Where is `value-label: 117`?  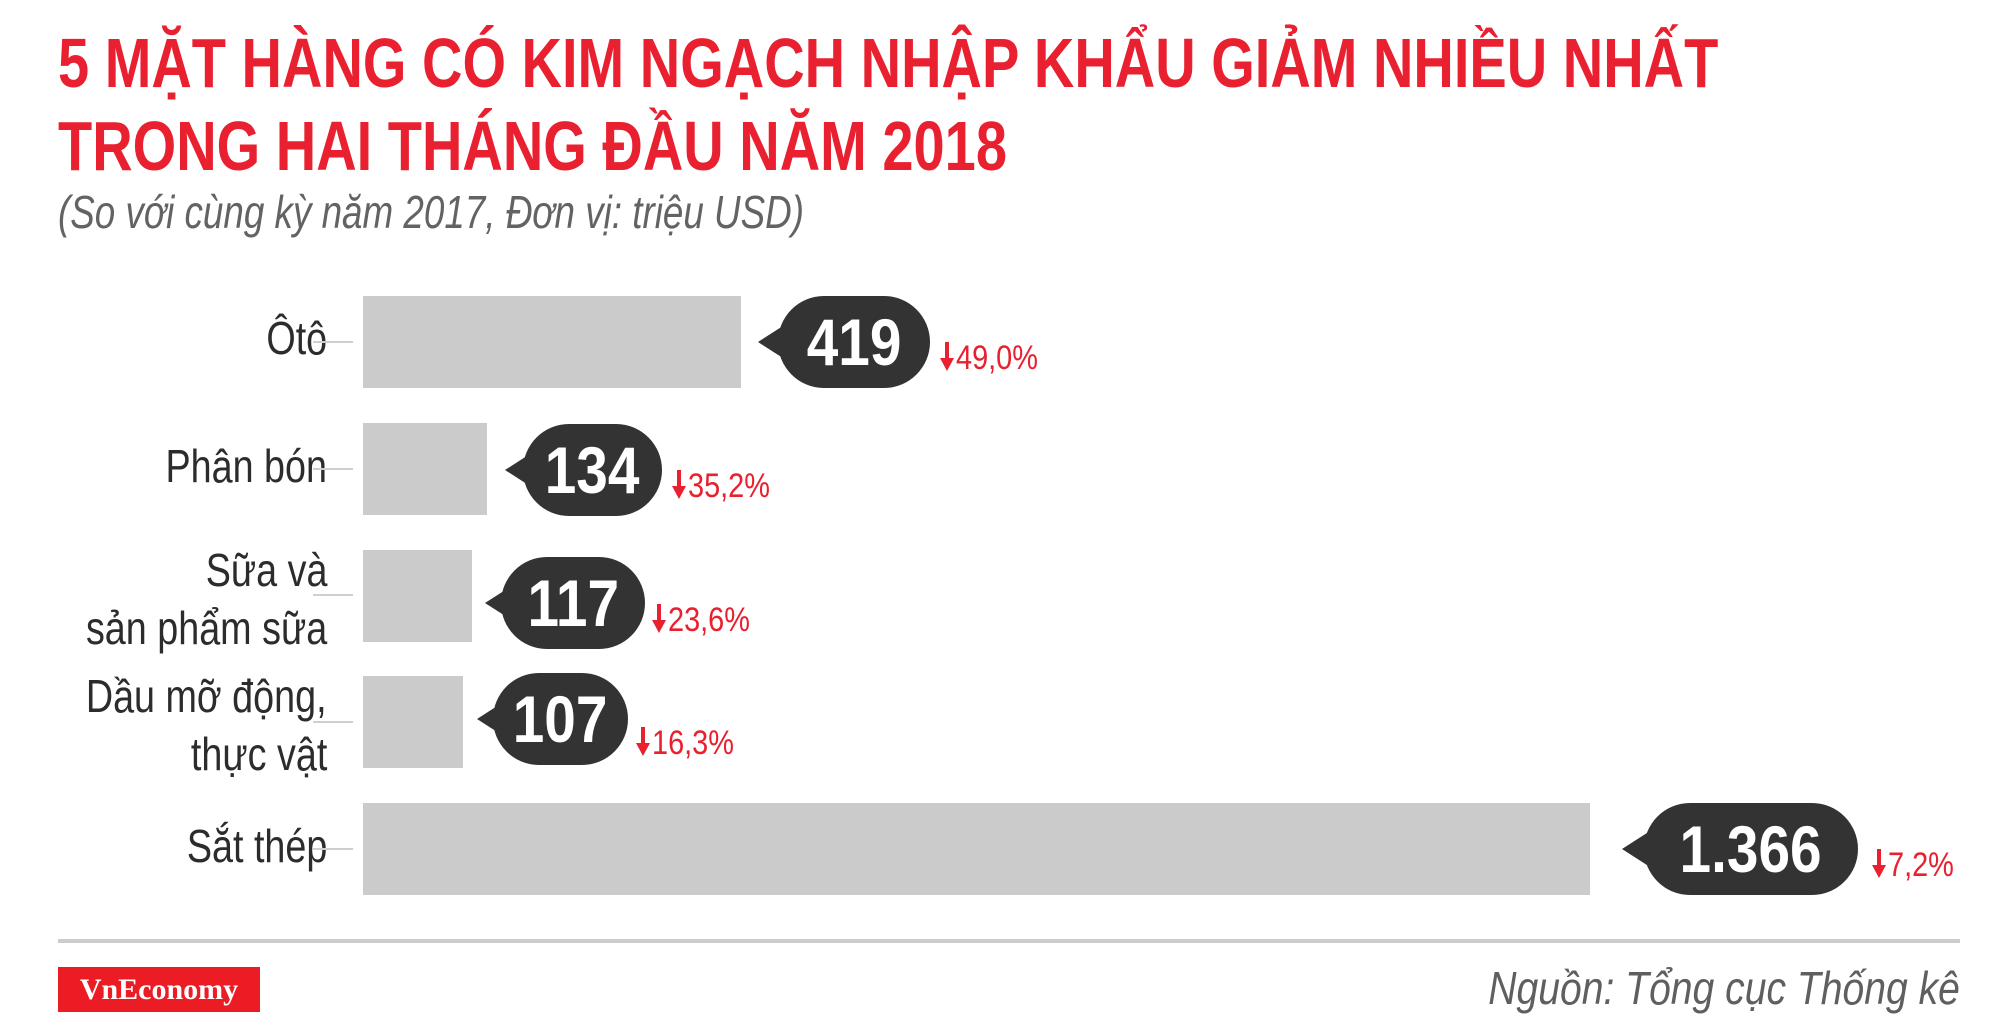
value-label: 117 is located at coordinates (573, 603).